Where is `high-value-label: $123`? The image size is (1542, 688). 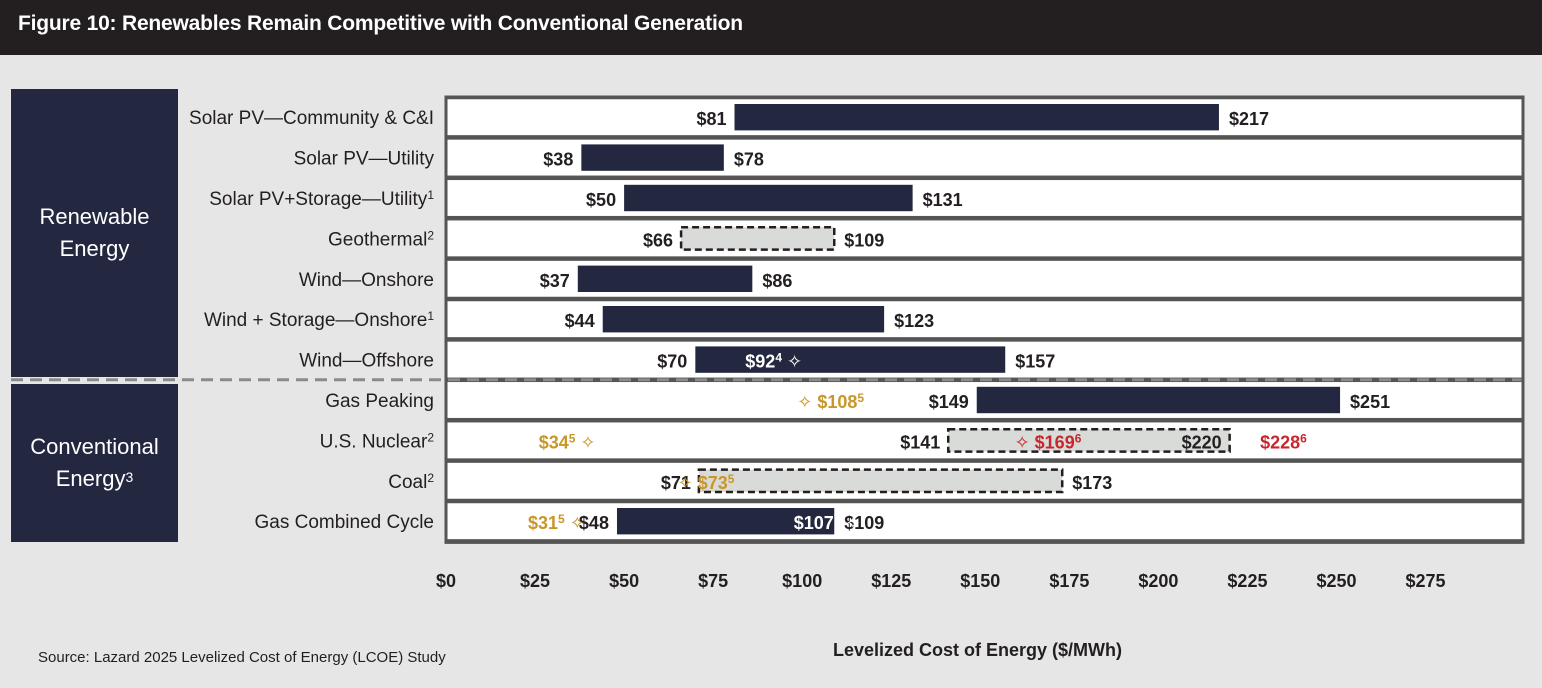
high-value-label: $123 is located at coordinates (914, 321).